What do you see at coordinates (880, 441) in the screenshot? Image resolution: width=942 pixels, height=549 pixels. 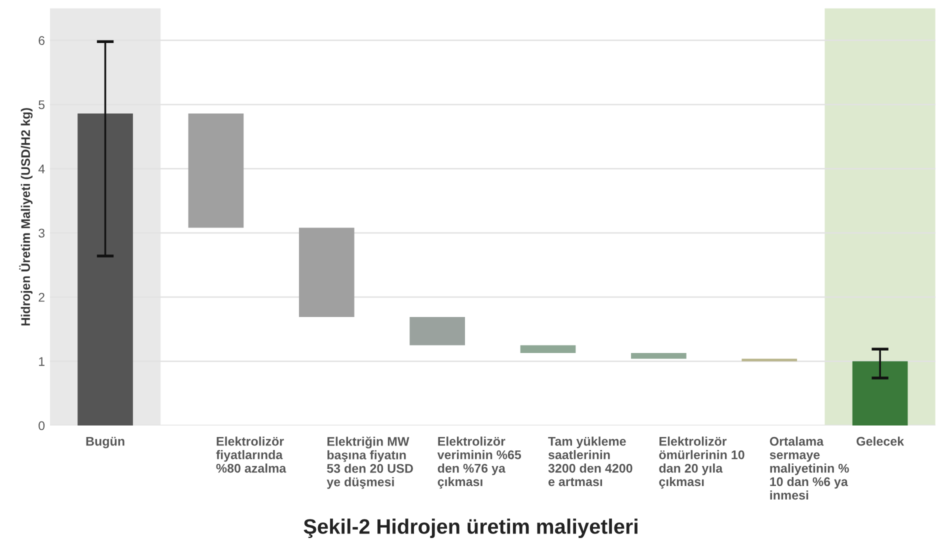 I see `x-tick-label: Gelecek` at bounding box center [880, 441].